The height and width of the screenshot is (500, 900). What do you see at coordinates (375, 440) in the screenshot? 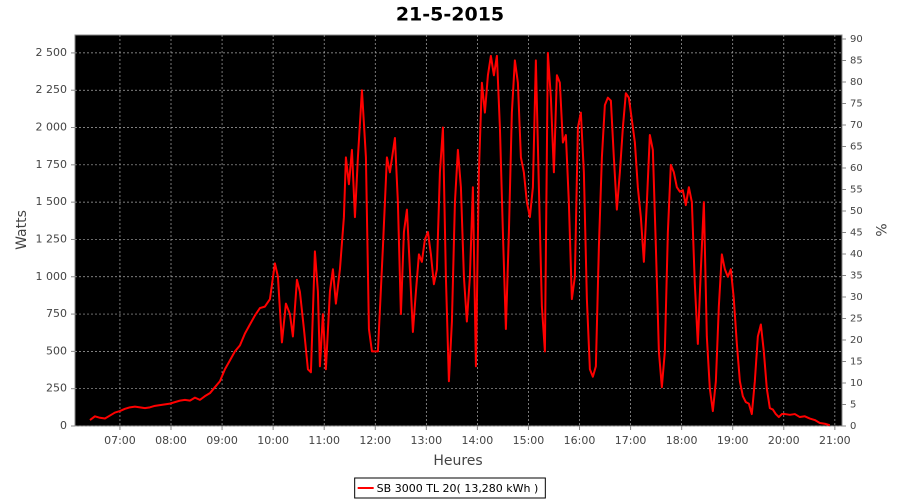
I see `x-tick-label: 12:00` at bounding box center [375, 440].